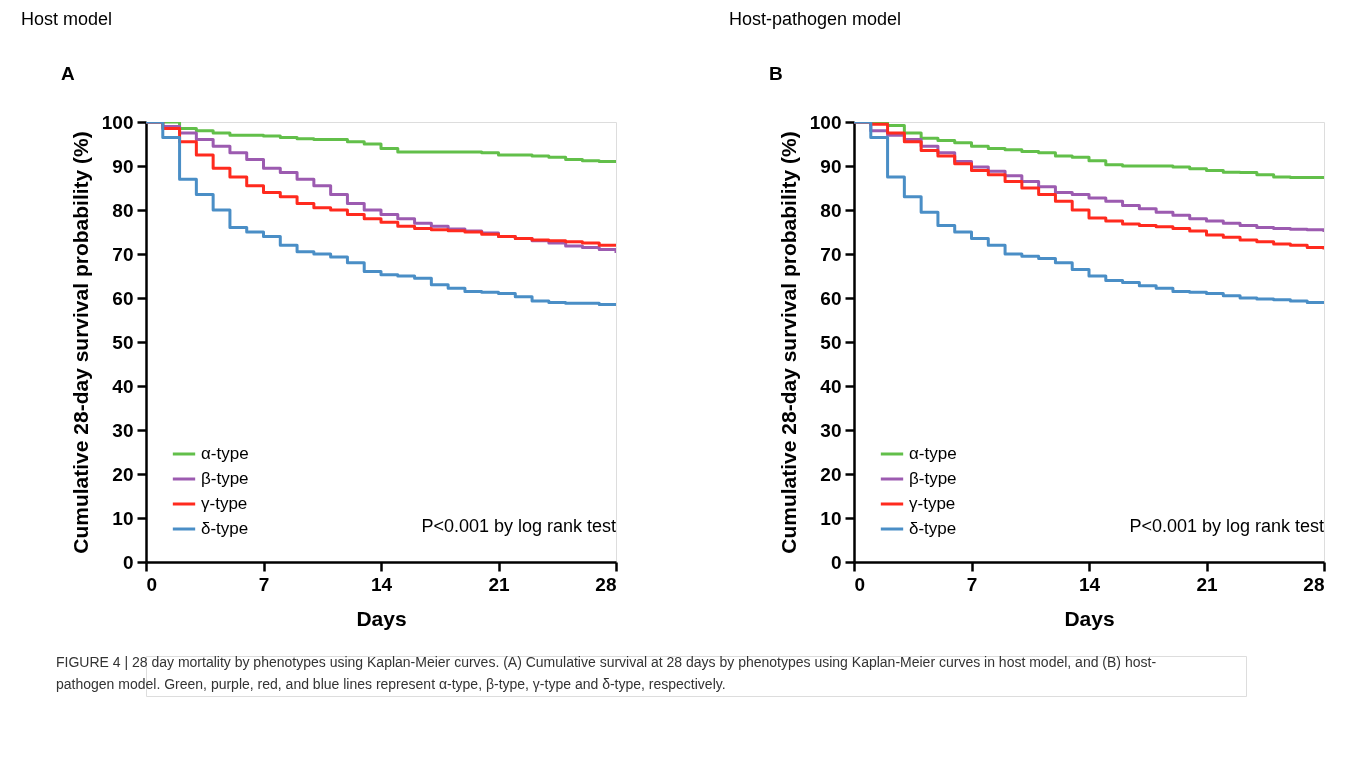 The image size is (1357, 765). Describe the element at coordinates (68, 73) in the screenshot. I see `text: A` at that location.